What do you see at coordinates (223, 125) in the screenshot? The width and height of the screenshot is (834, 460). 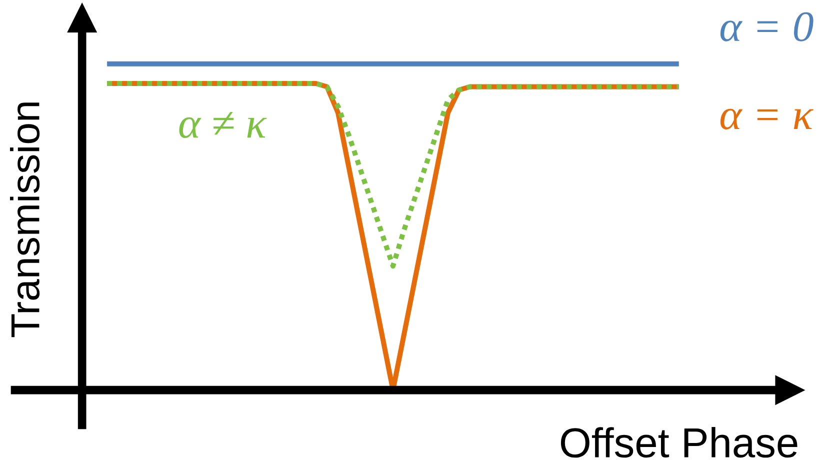 I see `series-label: α ≠ κ` at bounding box center [223, 125].